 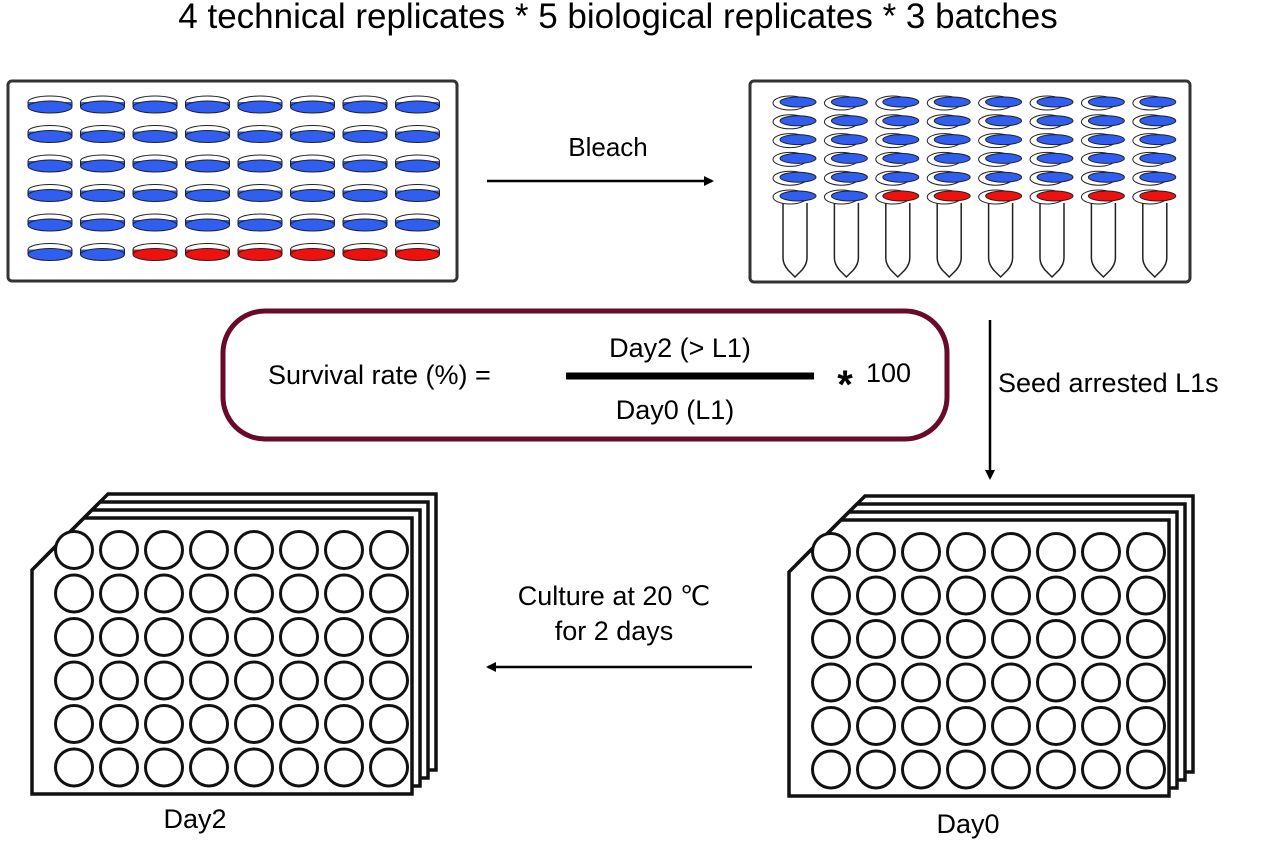 What do you see at coordinates (233, 178) in the screenshot?
I see `dish-grid` at bounding box center [233, 178].